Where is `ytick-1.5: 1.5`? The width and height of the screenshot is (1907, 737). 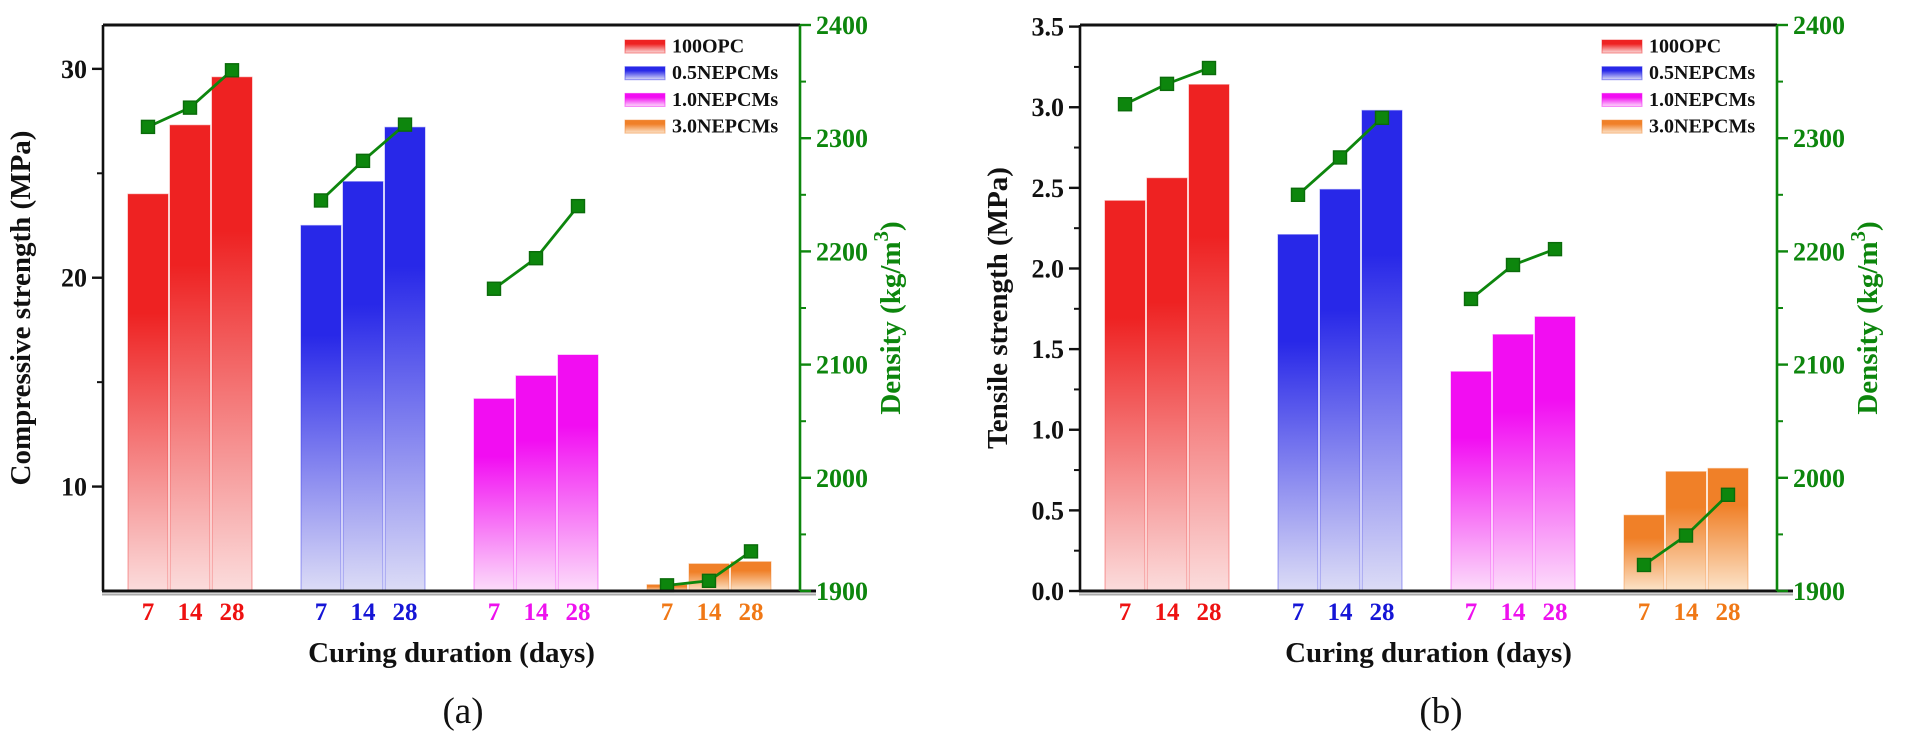 ytick-1.5: 1.5 is located at coordinates (1048, 349).